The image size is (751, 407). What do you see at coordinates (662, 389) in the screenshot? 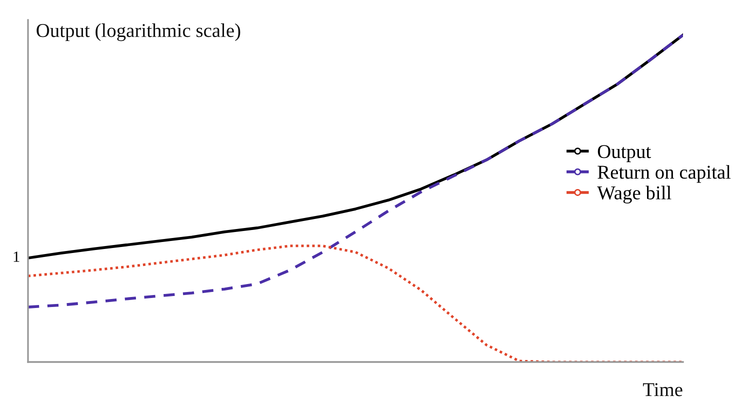
I see `x-axis-title: Time` at bounding box center [662, 389].